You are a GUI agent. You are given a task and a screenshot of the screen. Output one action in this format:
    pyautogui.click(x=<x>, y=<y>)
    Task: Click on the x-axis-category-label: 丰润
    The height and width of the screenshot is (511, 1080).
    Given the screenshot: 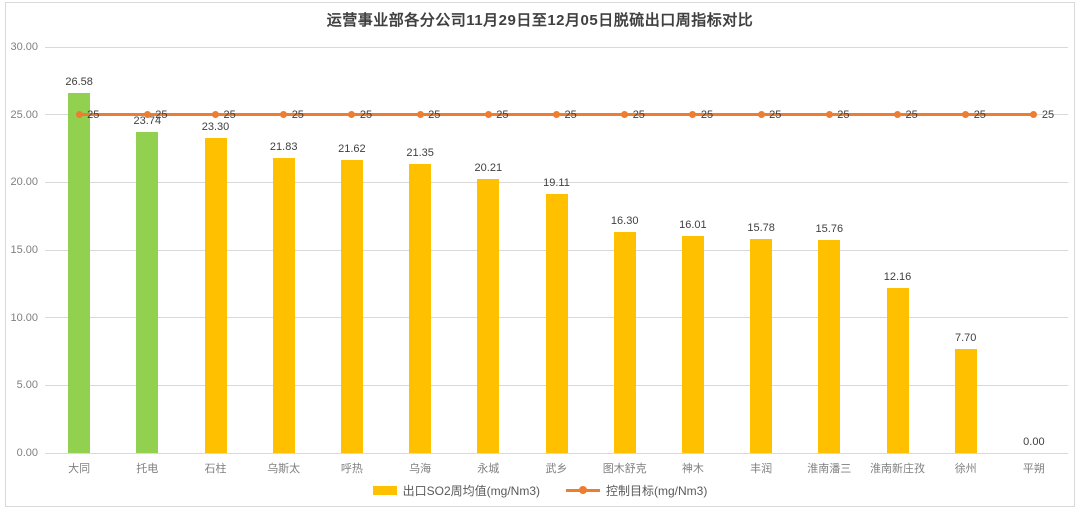 What is the action you would take?
    pyautogui.click(x=761, y=469)
    